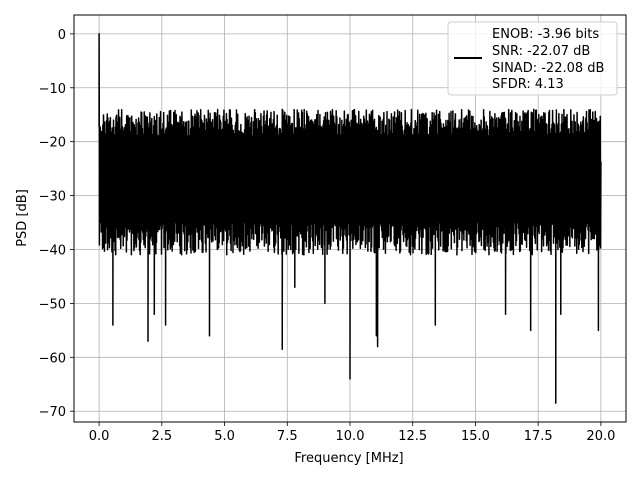 The width and height of the screenshot is (640, 480). Describe the element at coordinates (52, 143) in the screenshot. I see `y-tick-label: −20` at that location.